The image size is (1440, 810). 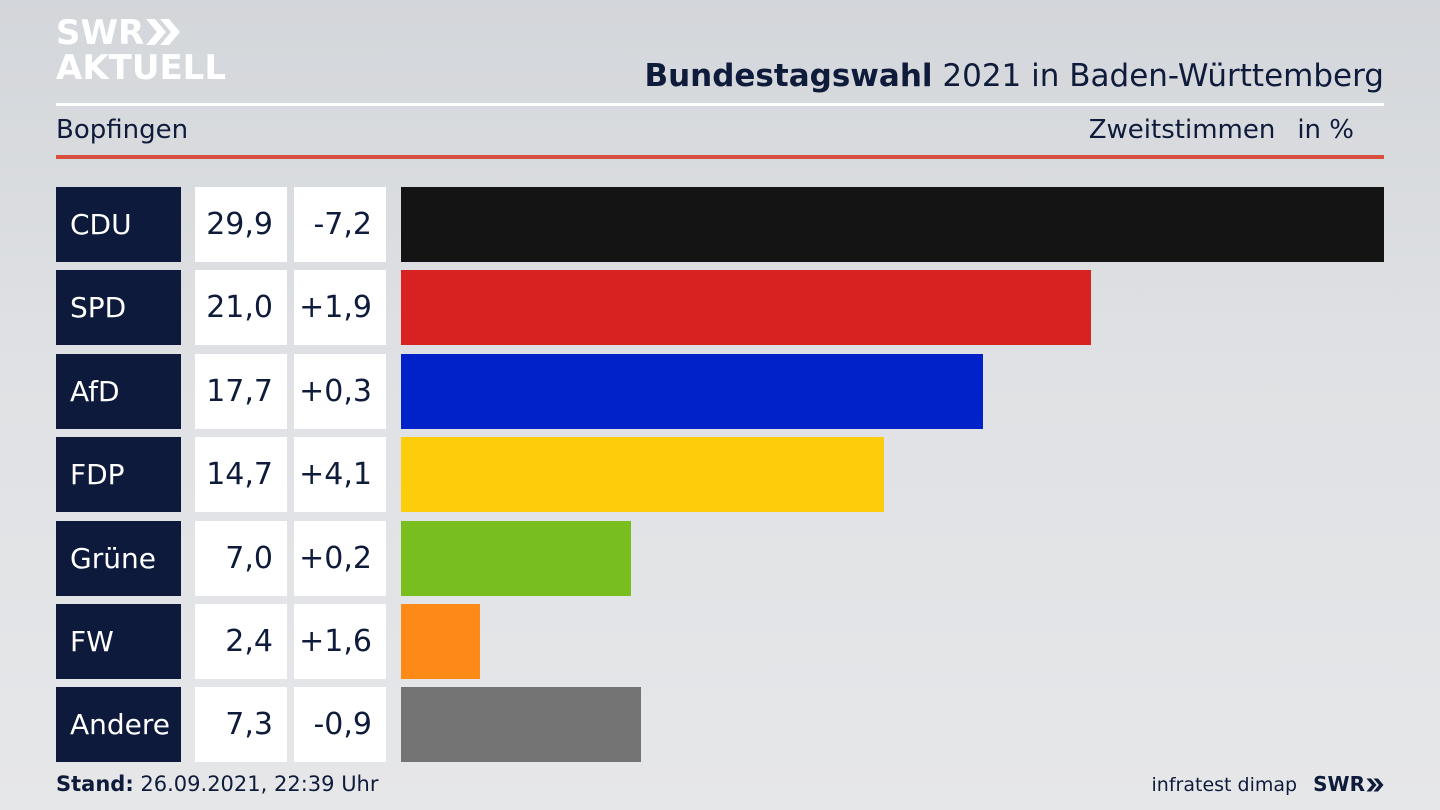 I want to click on timestamp: Stand: 26.09.2021, 22:39 Uhr, so click(x=217, y=784).